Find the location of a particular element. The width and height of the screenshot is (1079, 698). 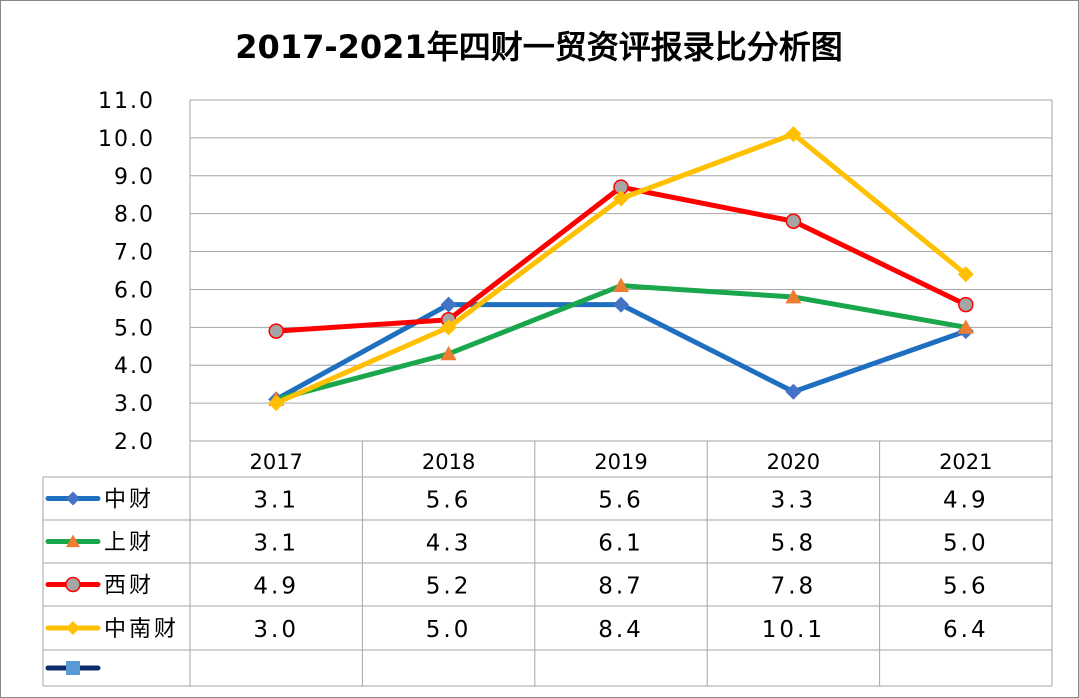

chart-title: 2017-2021年四财一贸资评报录比分析图 is located at coordinates (538, 47).